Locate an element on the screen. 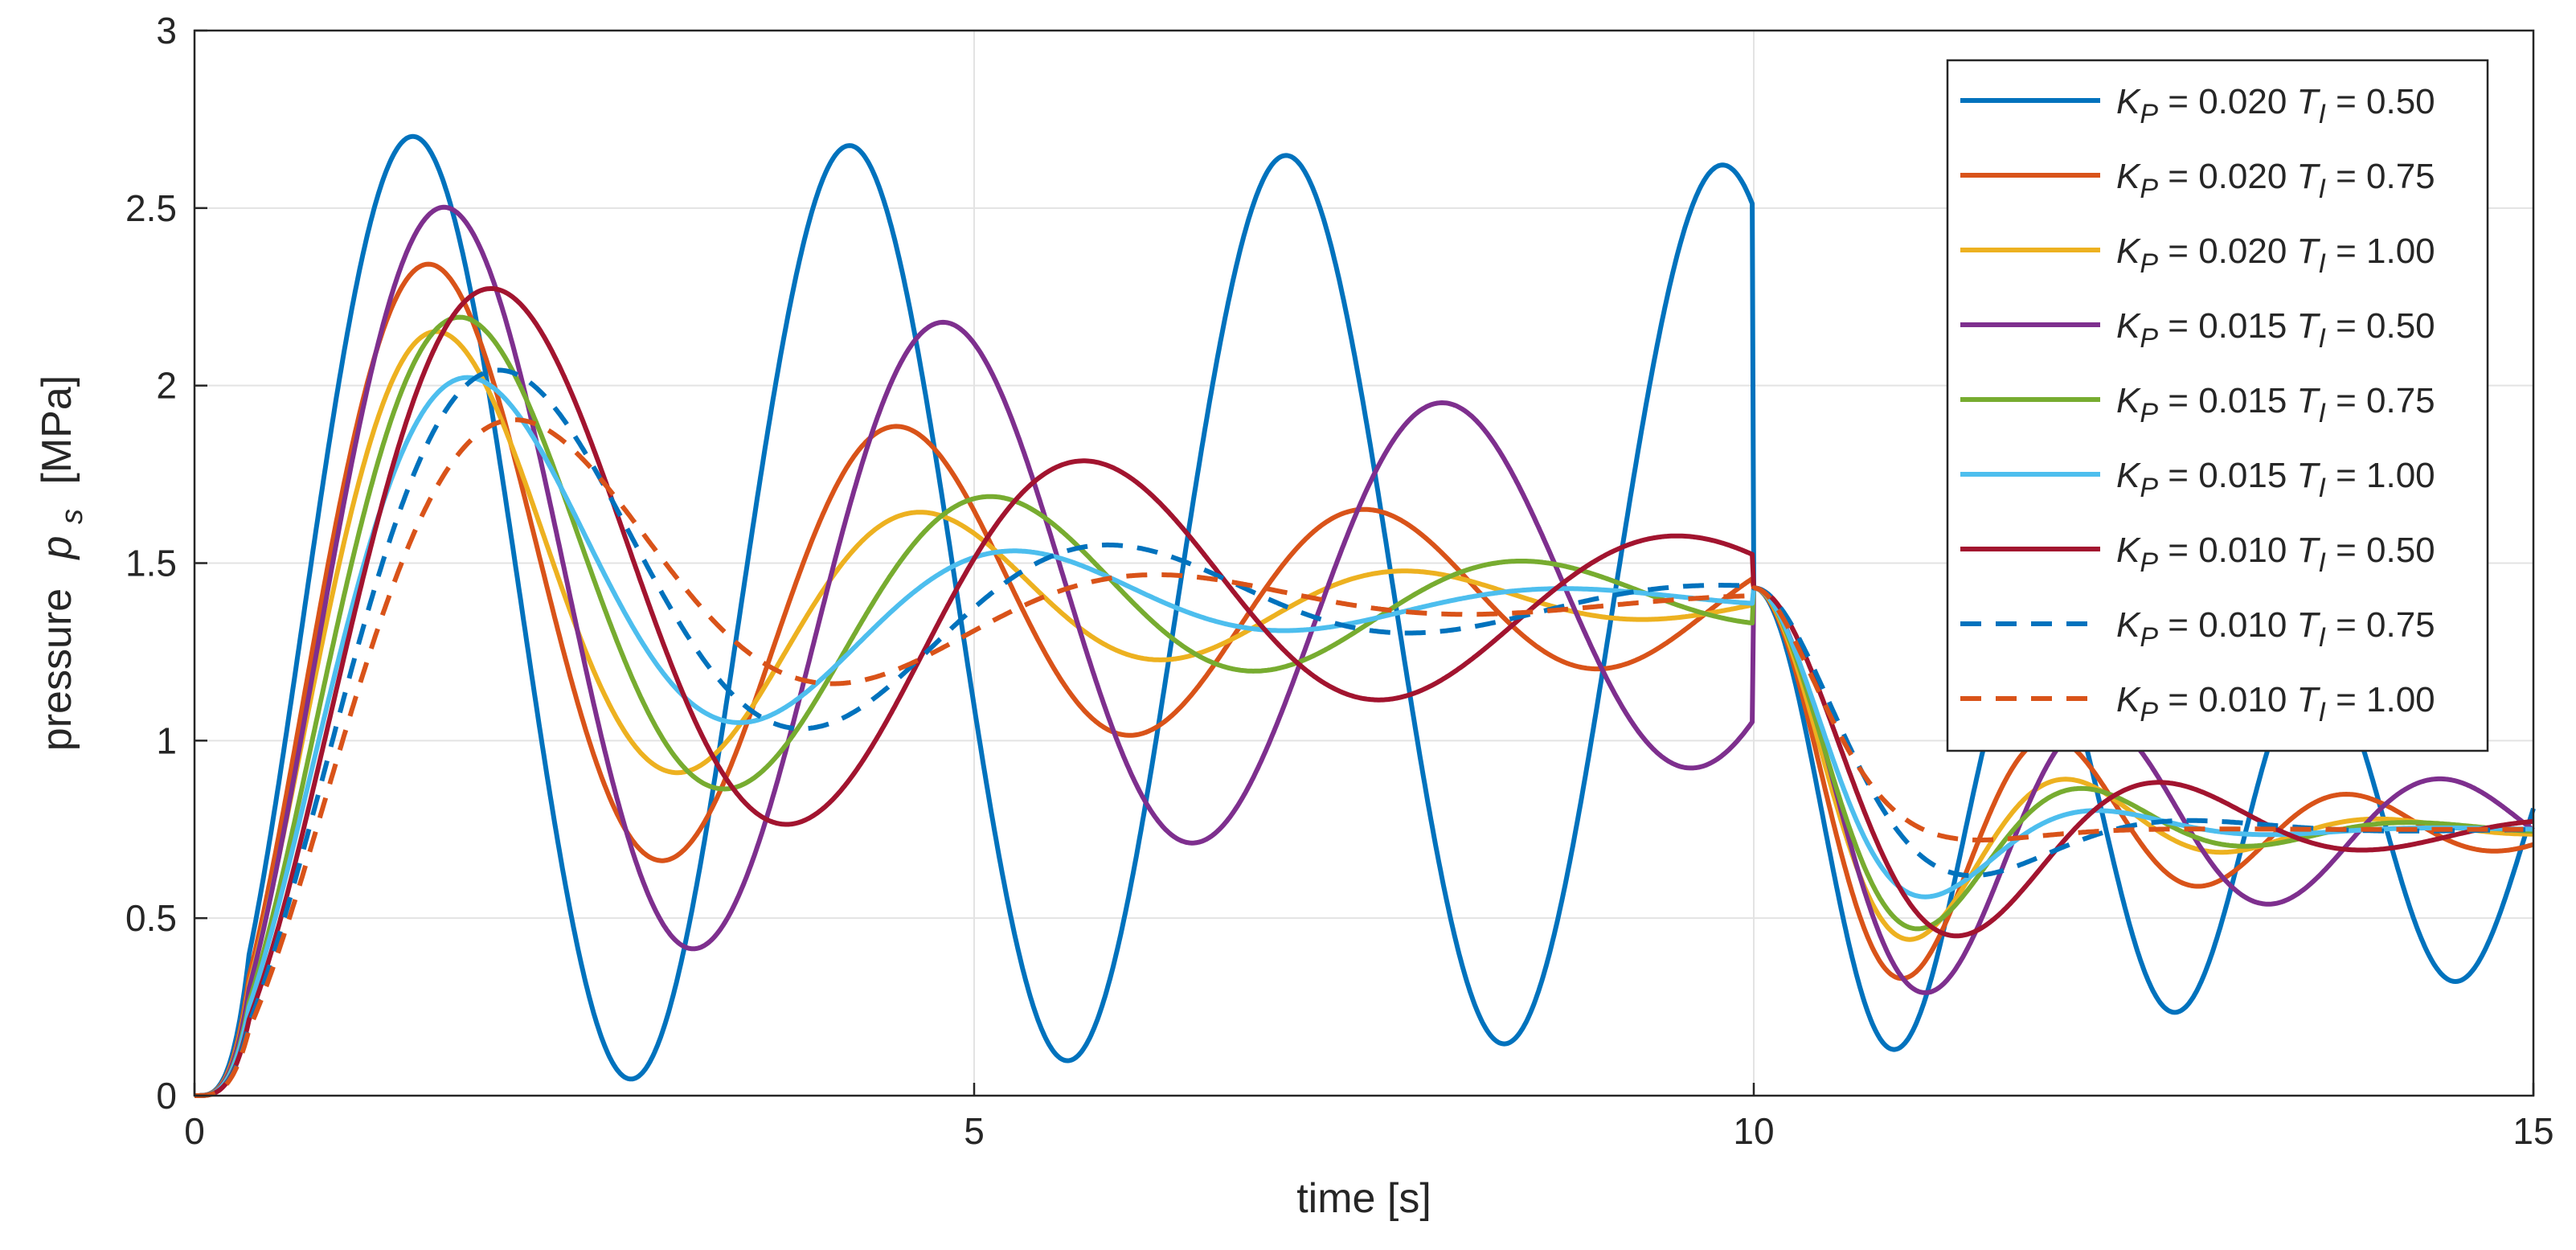 This screenshot has width=2576, height=1250. legend-label: KP = 0.015 TI = 0.50 is located at coordinates (2275, 330).